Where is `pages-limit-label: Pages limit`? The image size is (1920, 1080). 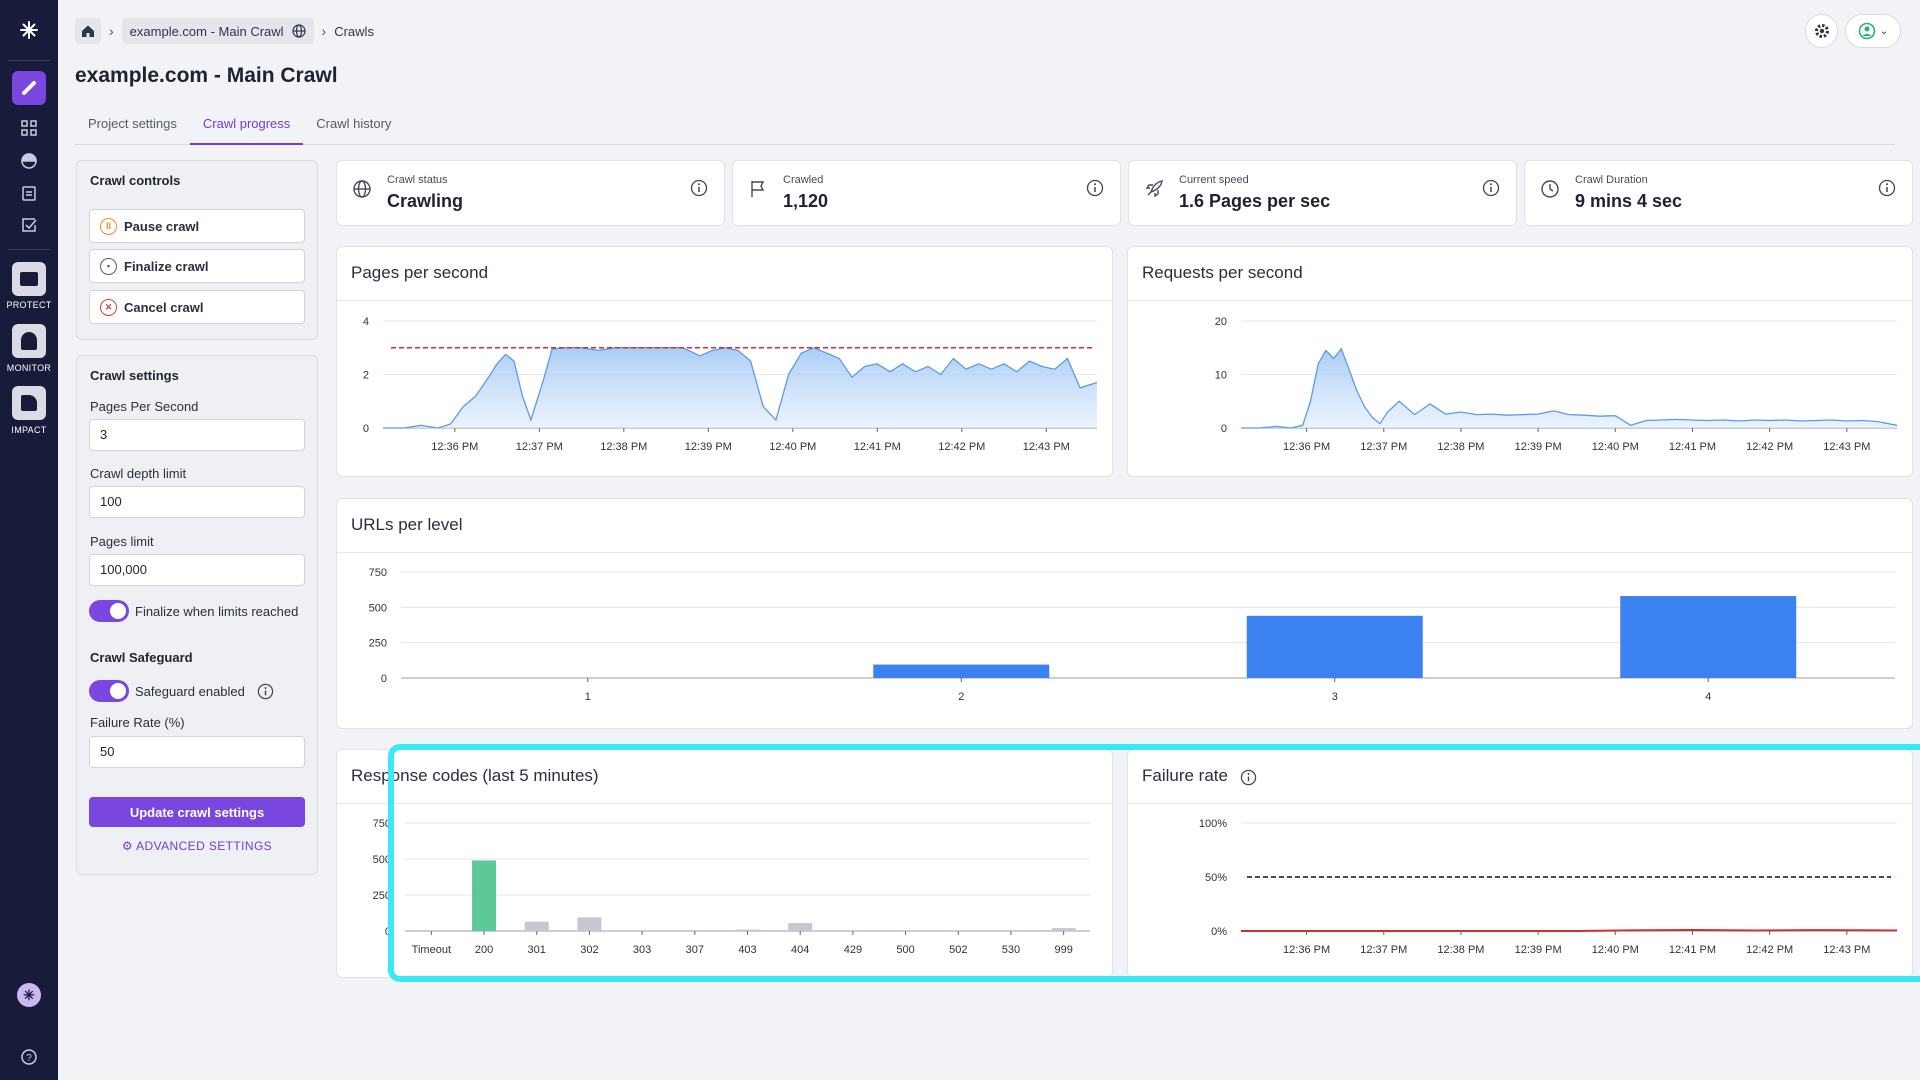 pages-limit-label: Pages limit is located at coordinates (122, 541).